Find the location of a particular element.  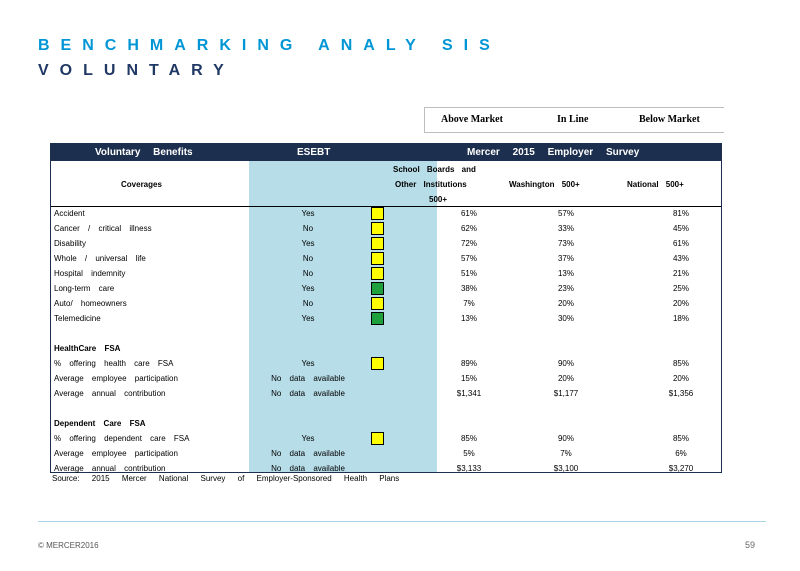

row-school-boards-value: 62% is located at coordinates (468, 228).